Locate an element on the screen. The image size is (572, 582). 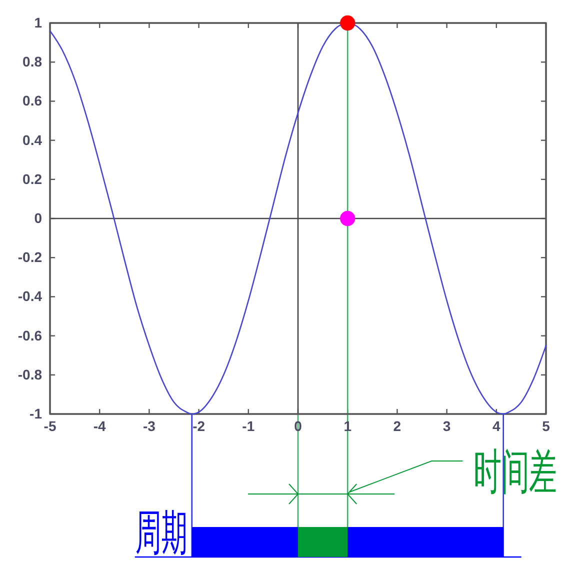
x-tick-label: 4 is located at coordinates (496, 426).